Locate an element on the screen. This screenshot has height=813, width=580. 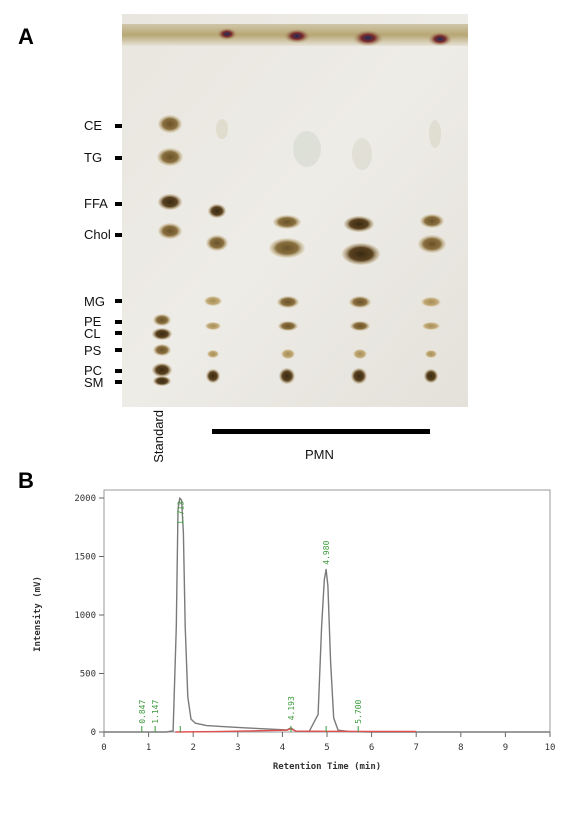
lipid-label-ps: PS is located at coordinates (93, 350).